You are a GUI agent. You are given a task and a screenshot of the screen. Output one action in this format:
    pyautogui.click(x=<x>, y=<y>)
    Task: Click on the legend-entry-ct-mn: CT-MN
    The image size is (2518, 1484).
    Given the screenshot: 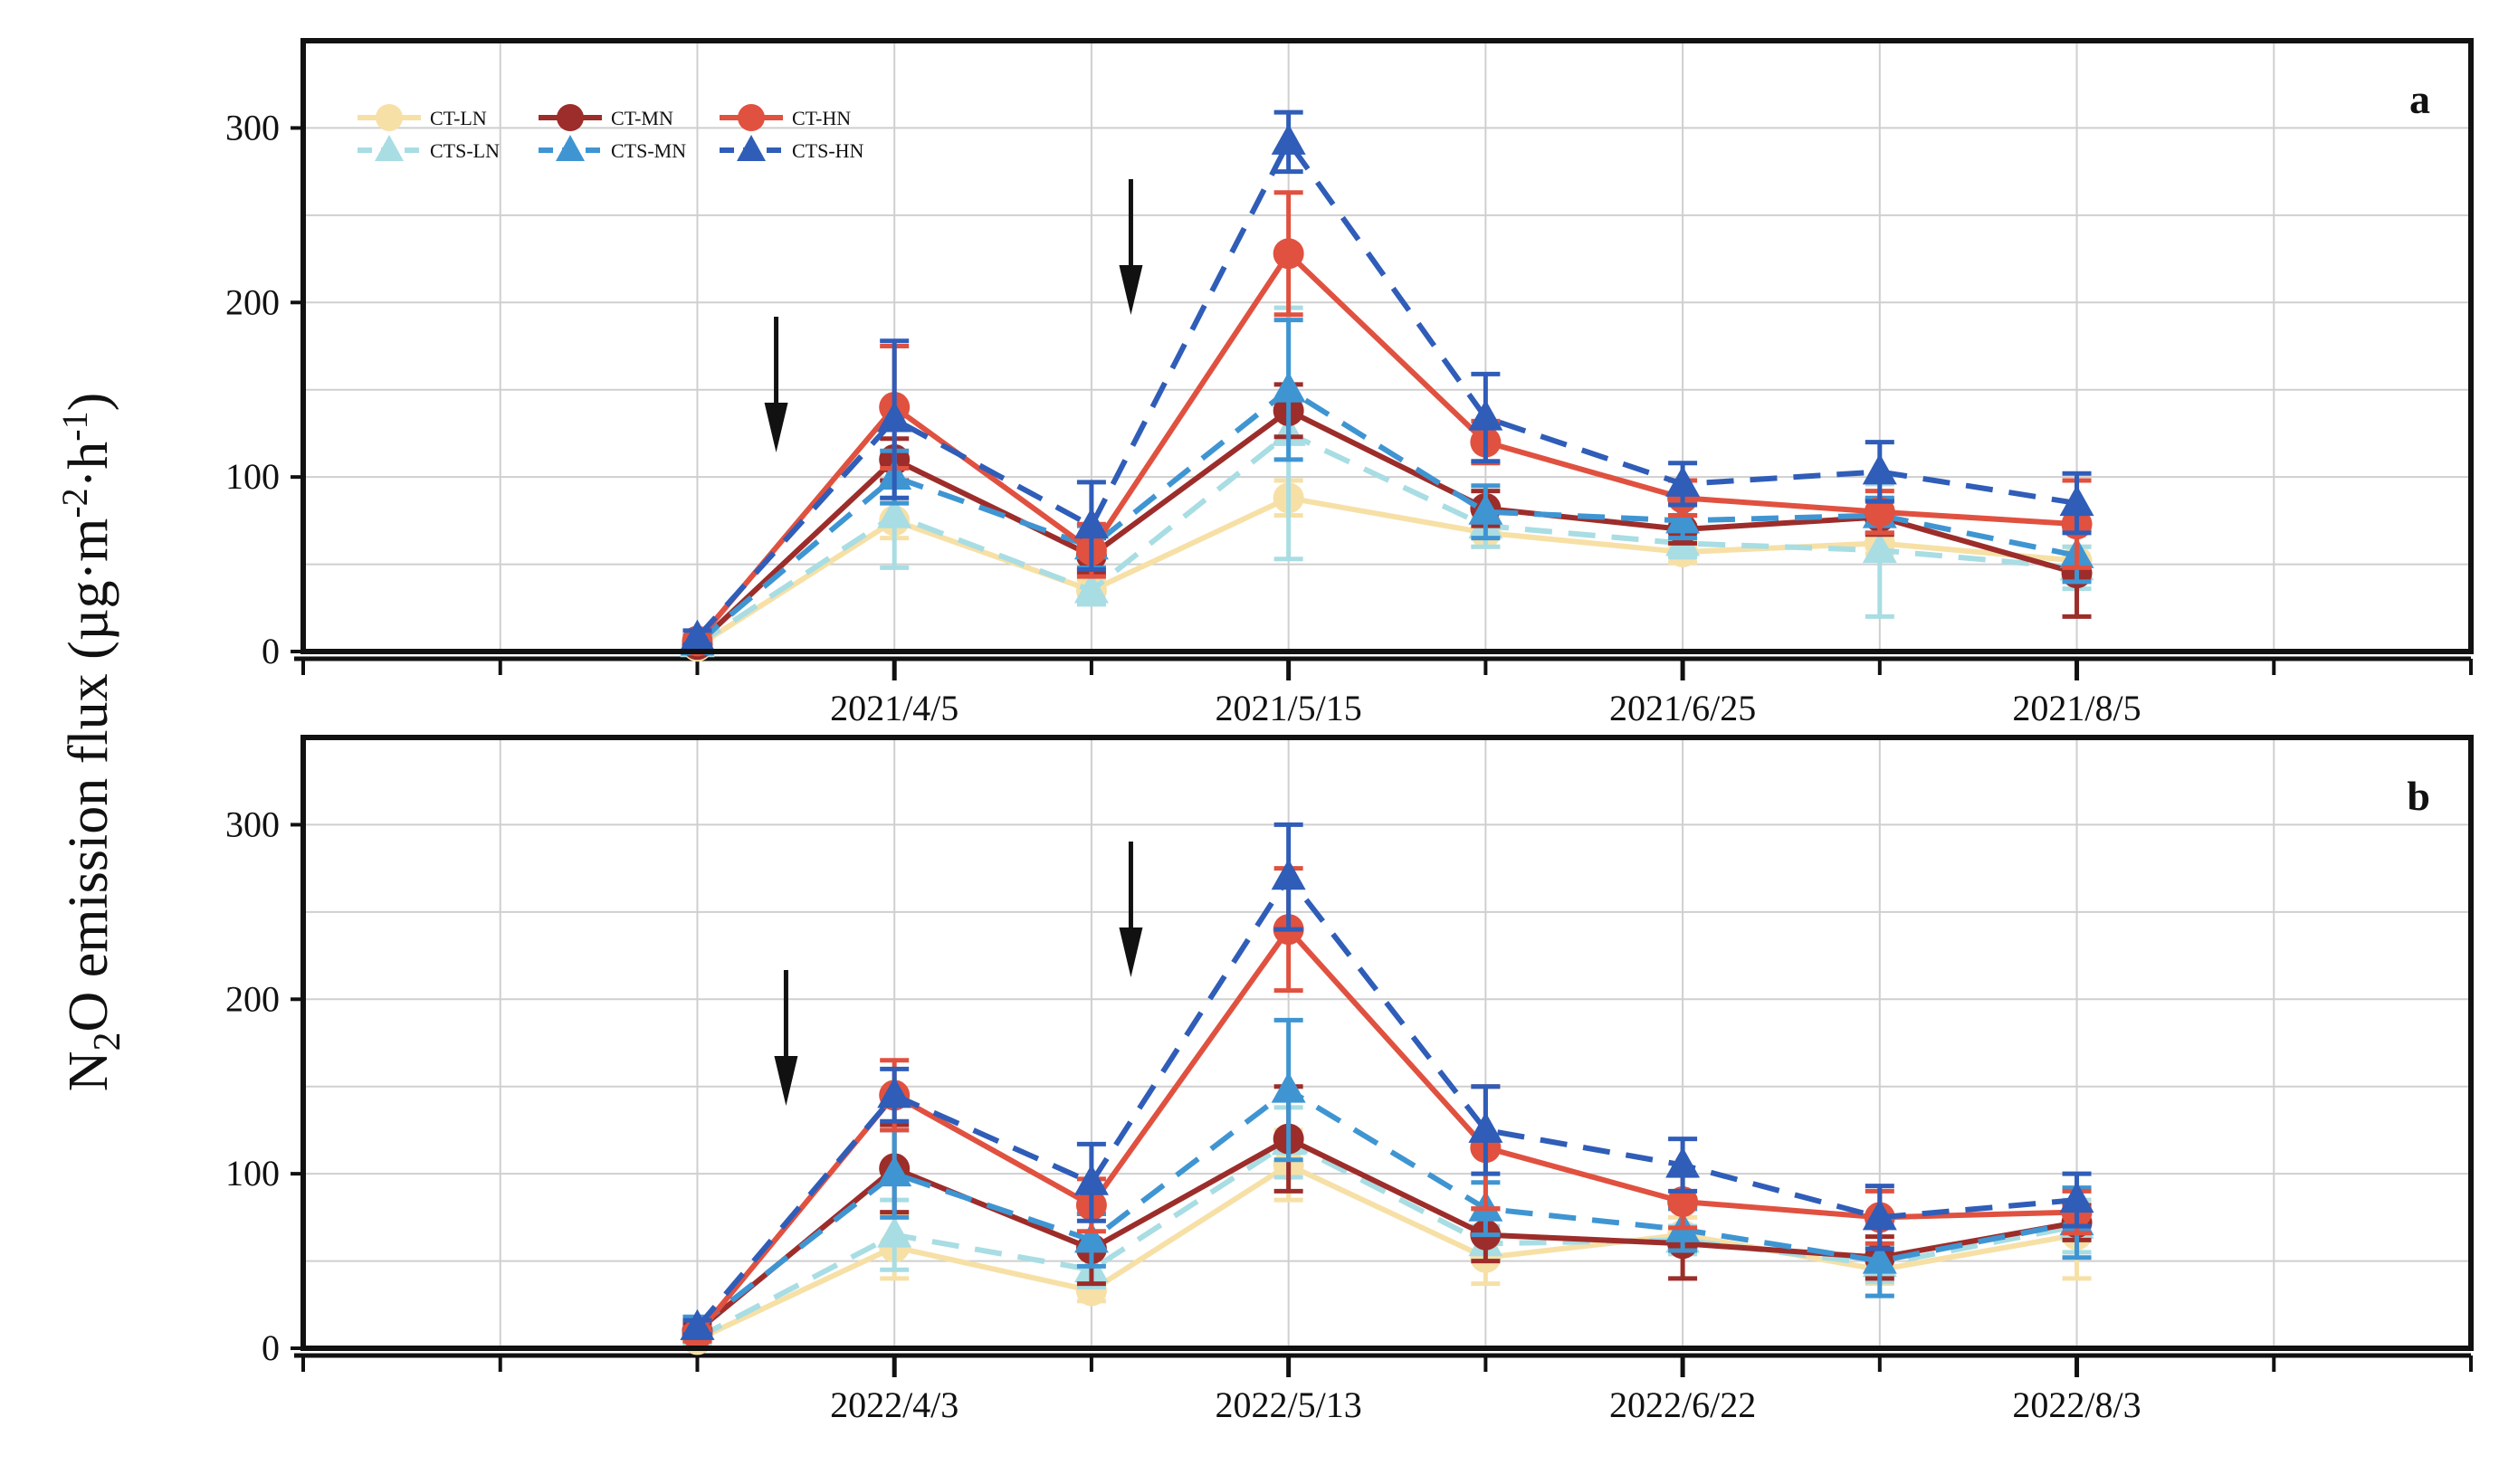 What is the action you would take?
    pyautogui.click(x=606, y=117)
    